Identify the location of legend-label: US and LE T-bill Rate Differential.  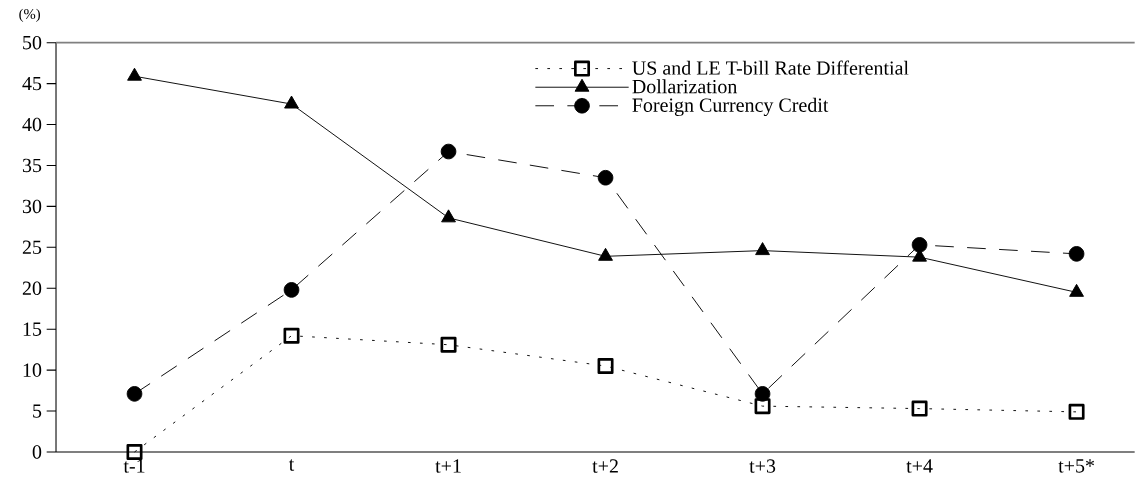
(770, 67).